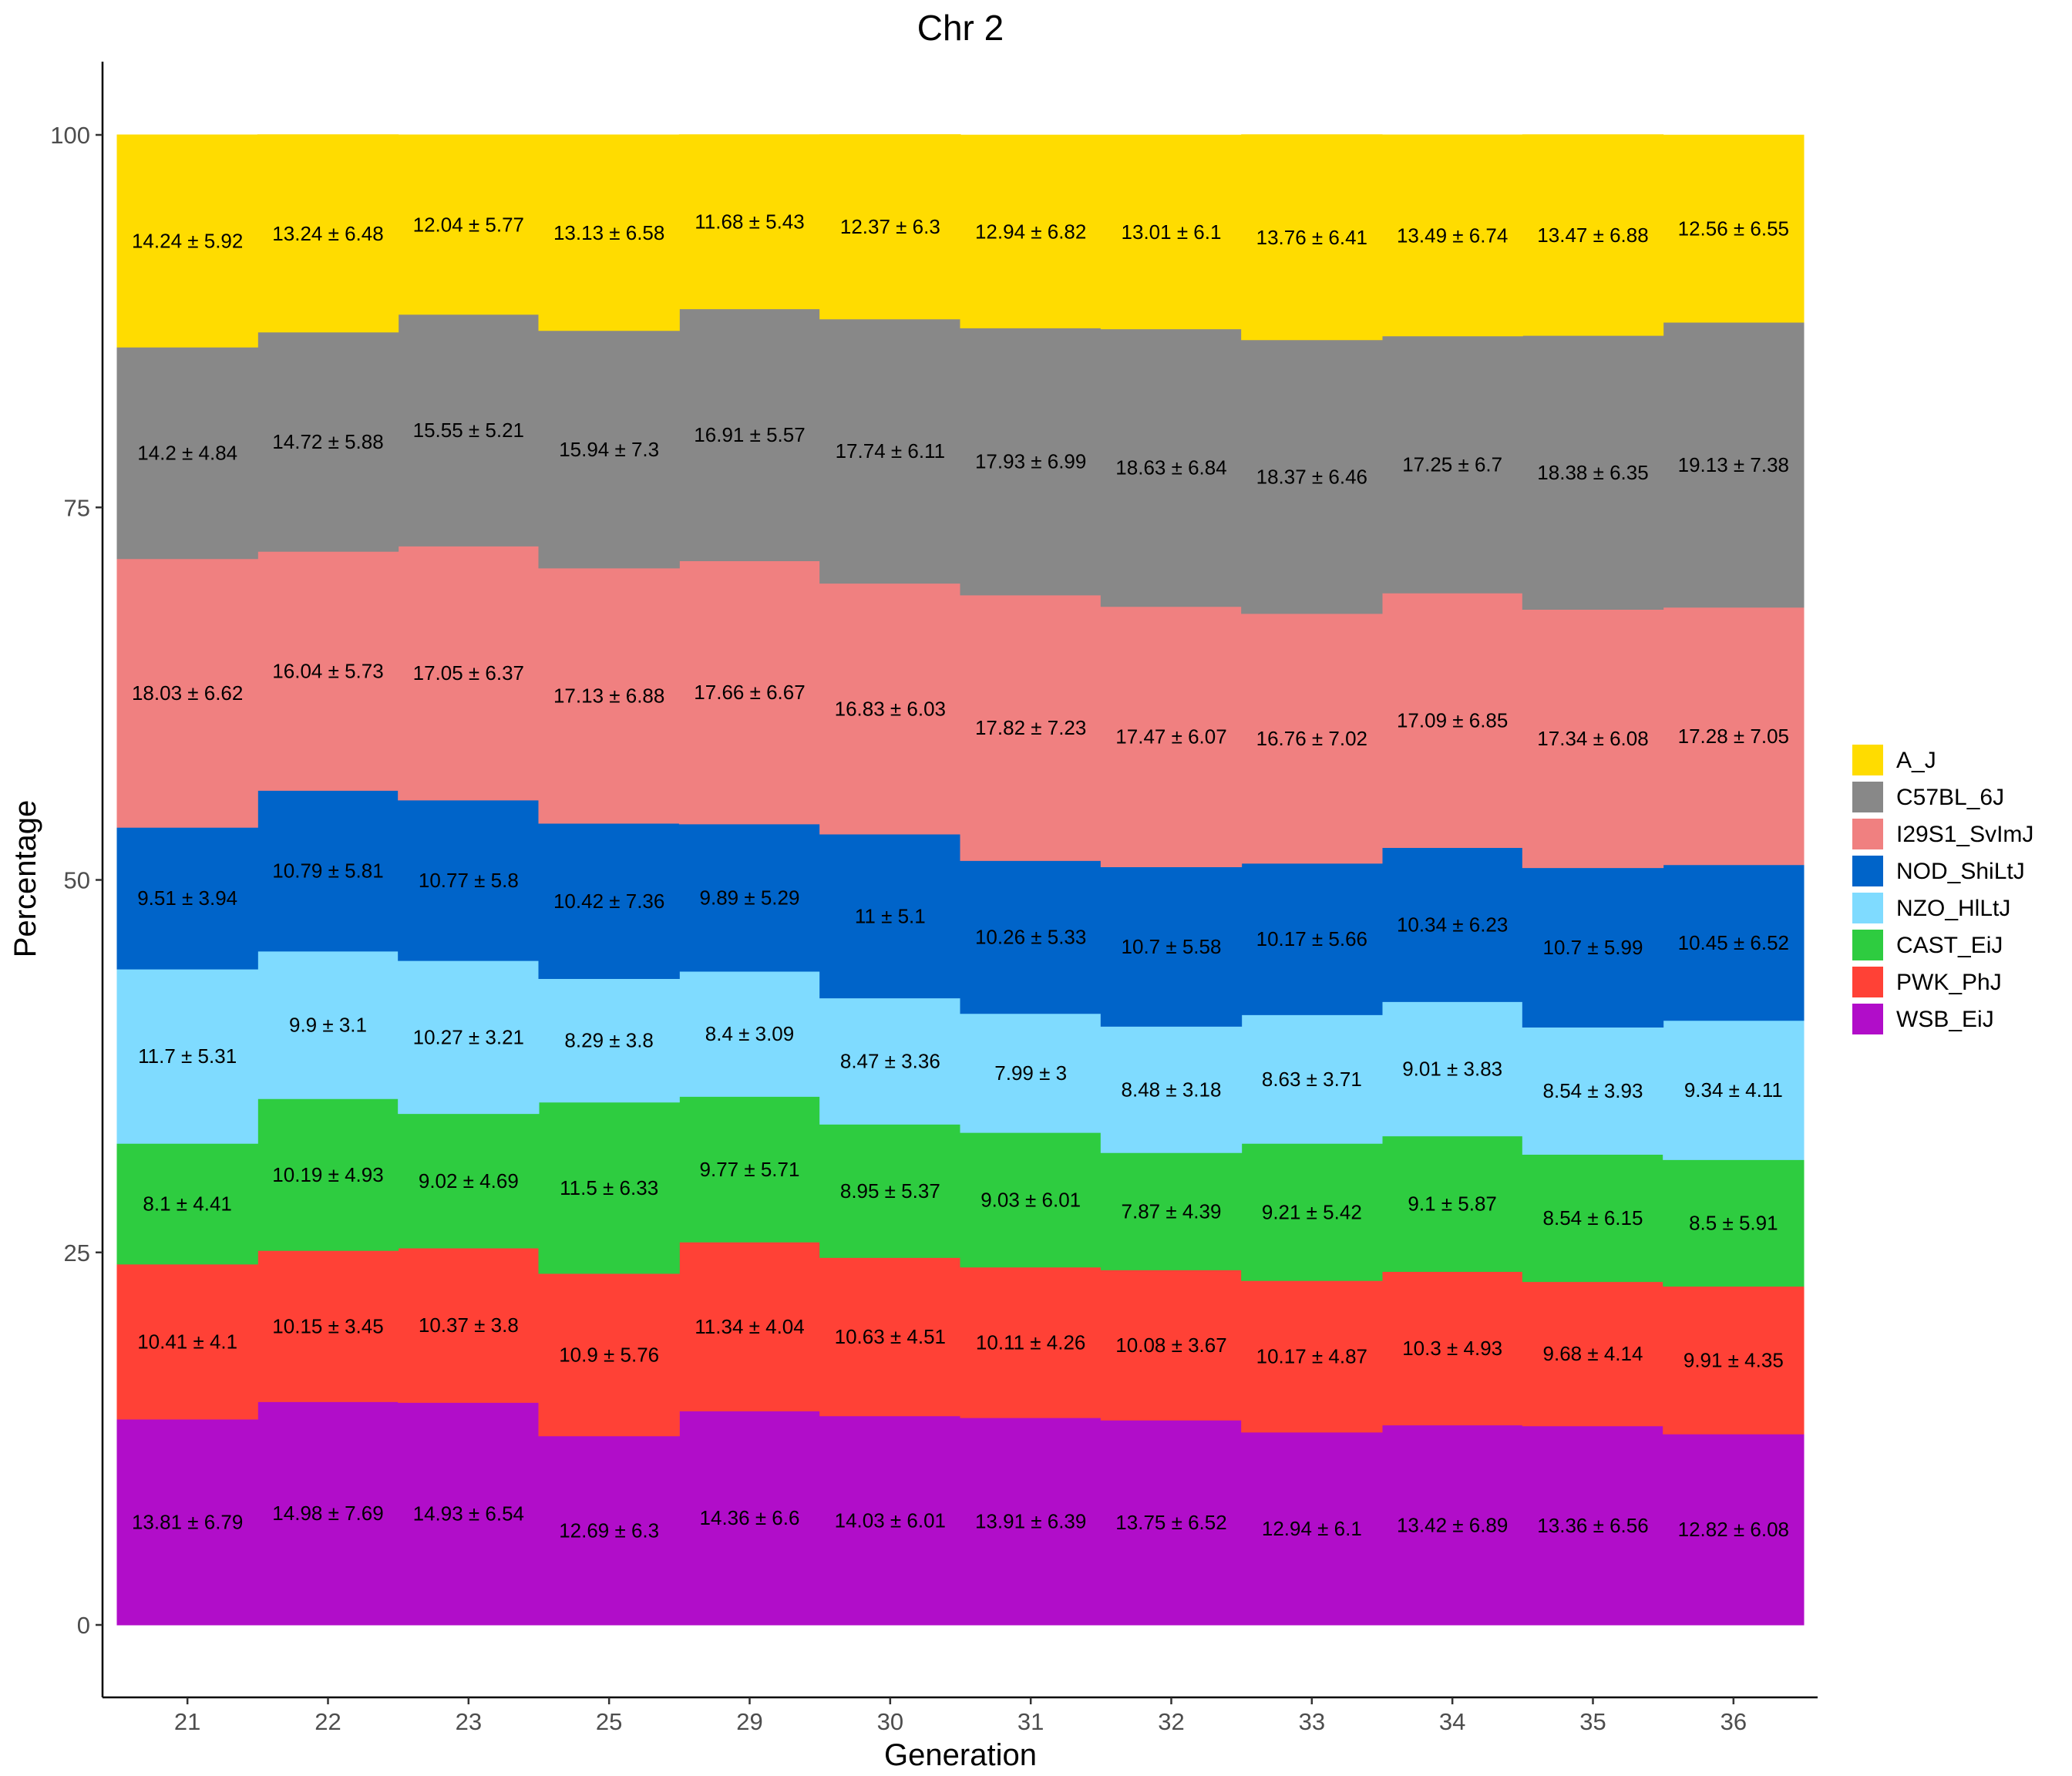 This screenshot has height=1776, width=2072. What do you see at coordinates (1734, 1722) in the screenshot?
I see `x-tick-label: 36` at bounding box center [1734, 1722].